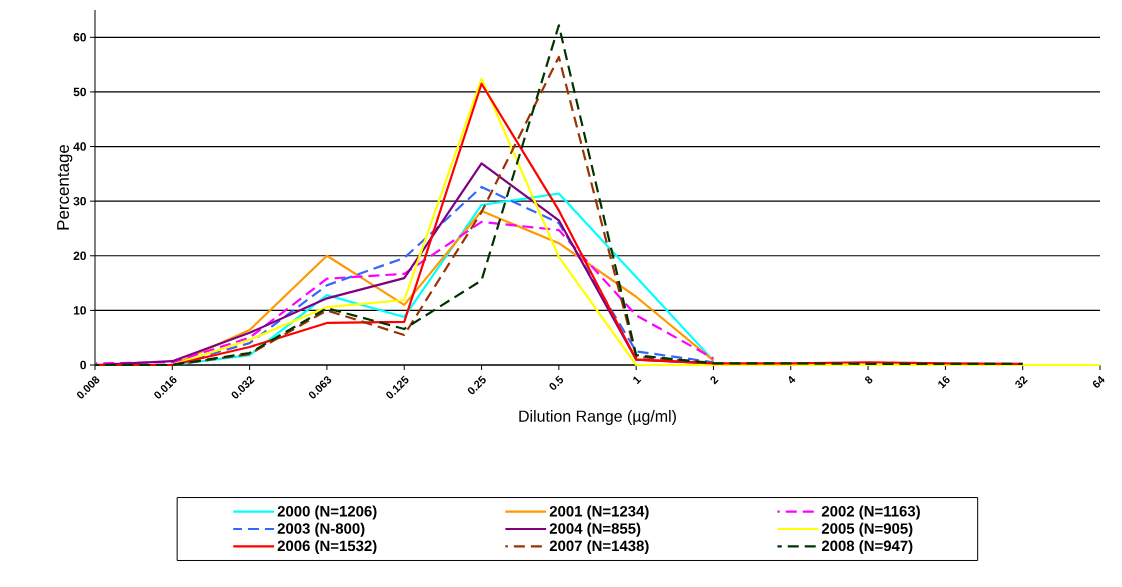 The image size is (1122, 587). What do you see at coordinates (556, 382) in the screenshot?
I see `x-tick-label: 0.5` at bounding box center [556, 382].